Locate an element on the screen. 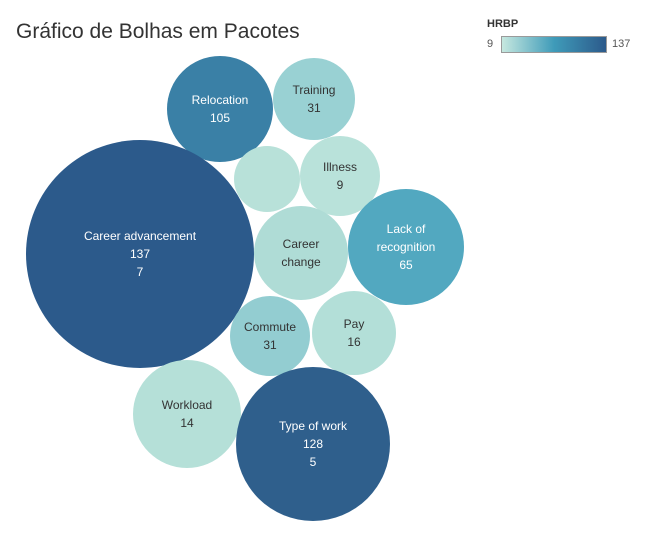 The image size is (649, 559). bubble-unlabeled is located at coordinates (267, 179).